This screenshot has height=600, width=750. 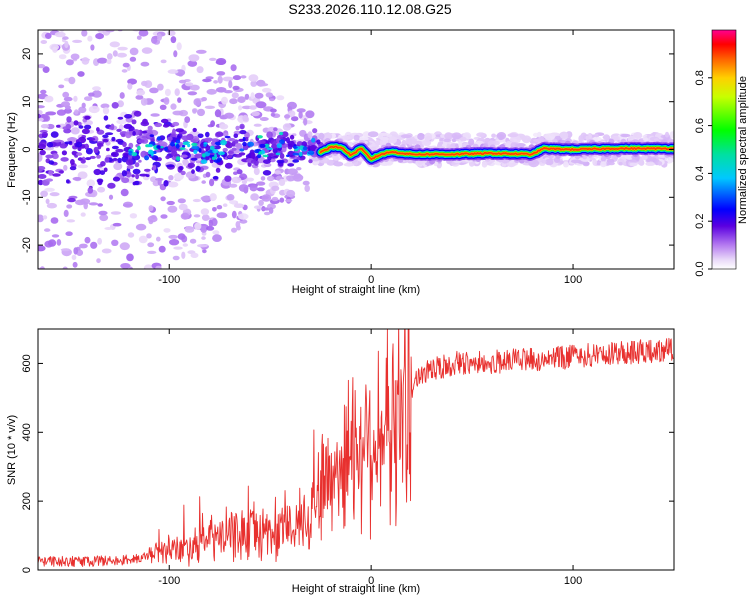 What do you see at coordinates (169, 581) in the screenshot?
I see `x-tick-label: -100` at bounding box center [169, 581].